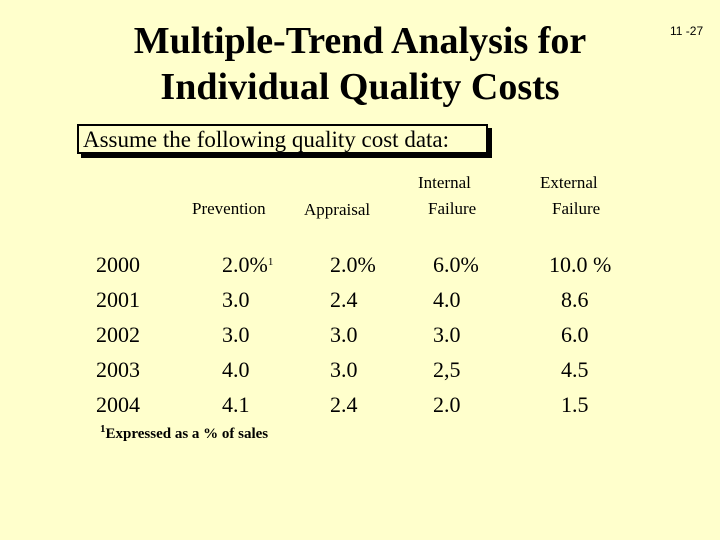  Describe the element at coordinates (236, 404) in the screenshot. I see `cell-prevention: 4.1` at that location.